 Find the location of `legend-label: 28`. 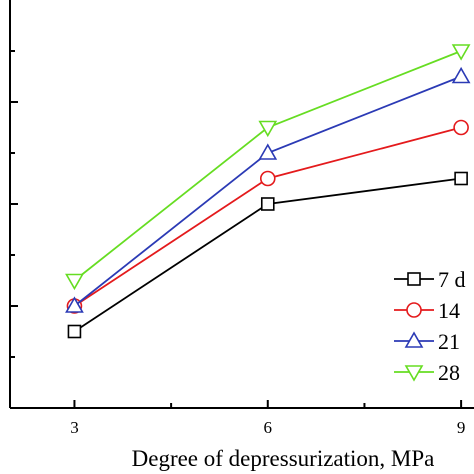

legend-label: 28 is located at coordinates (449, 372).